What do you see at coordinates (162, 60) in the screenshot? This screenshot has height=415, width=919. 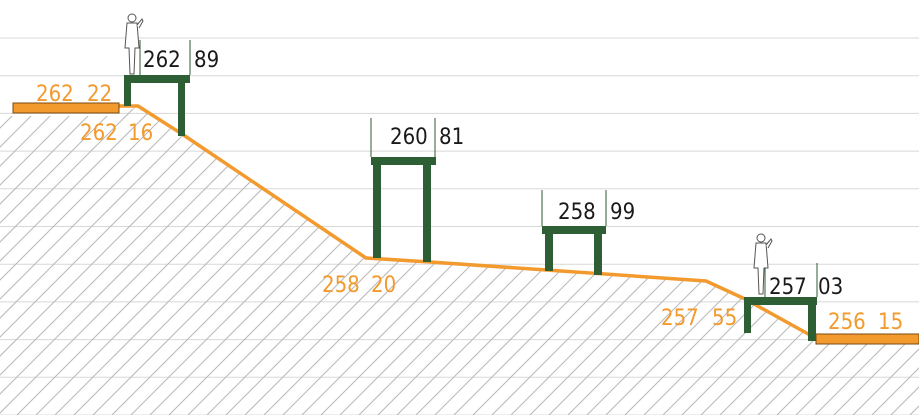 I see `structure-label-a: 262` at bounding box center [162, 60].